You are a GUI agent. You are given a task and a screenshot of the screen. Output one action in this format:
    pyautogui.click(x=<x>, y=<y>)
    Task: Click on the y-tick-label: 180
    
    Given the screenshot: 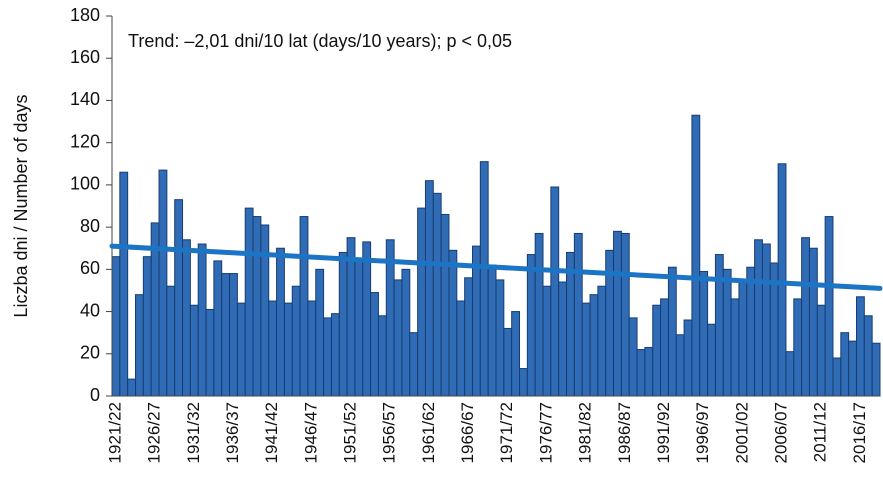 What is the action you would take?
    pyautogui.click(x=85, y=15)
    